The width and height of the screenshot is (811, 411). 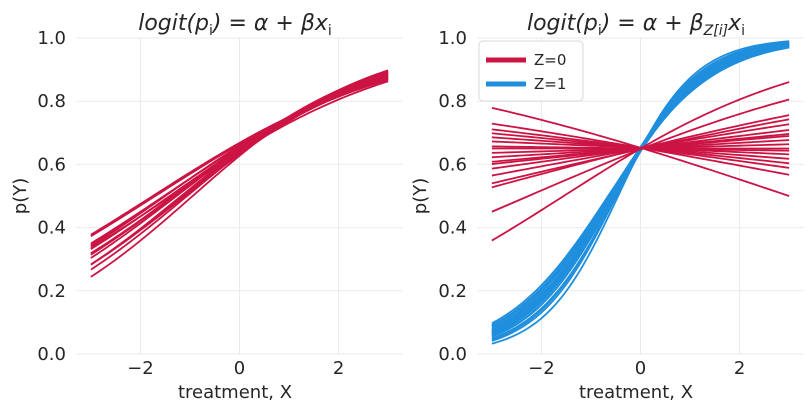 What do you see at coordinates (550, 60) in the screenshot?
I see `legend-label-z0: Z=0` at bounding box center [550, 60].